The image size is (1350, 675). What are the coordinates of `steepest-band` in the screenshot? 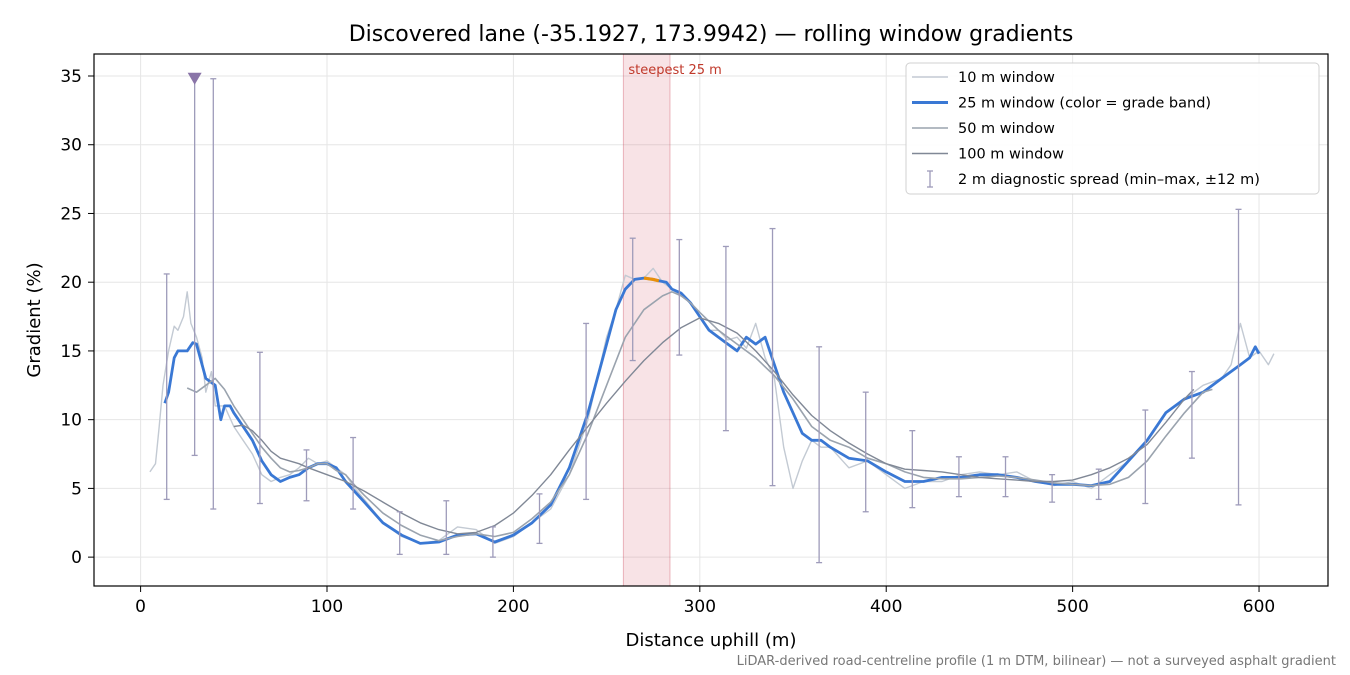 It's located at (646, 320).